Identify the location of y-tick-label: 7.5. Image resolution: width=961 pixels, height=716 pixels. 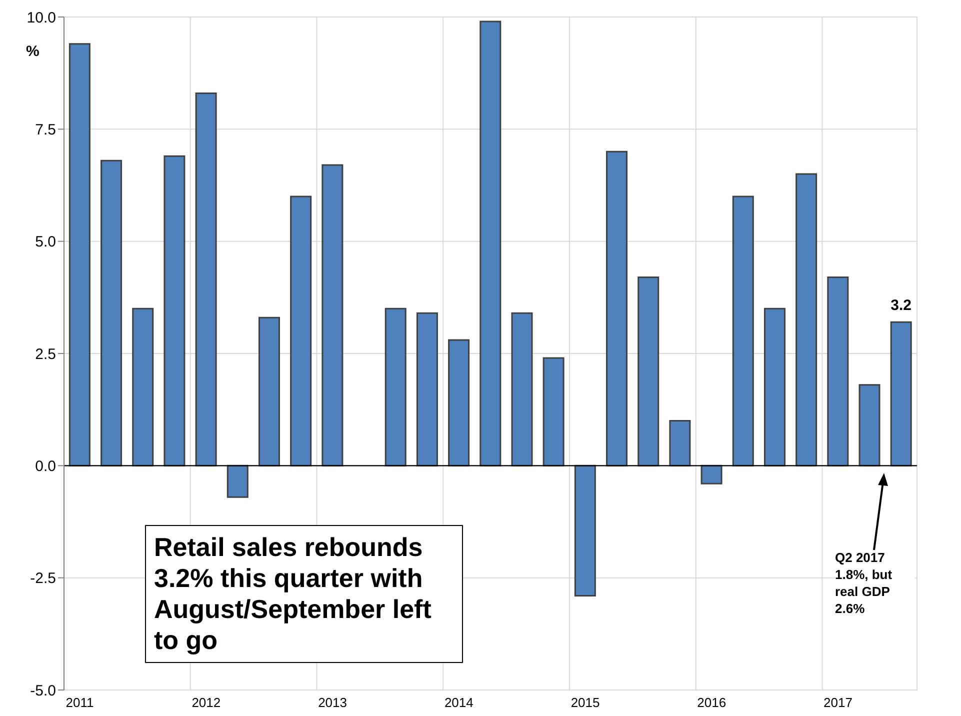
(45, 129).